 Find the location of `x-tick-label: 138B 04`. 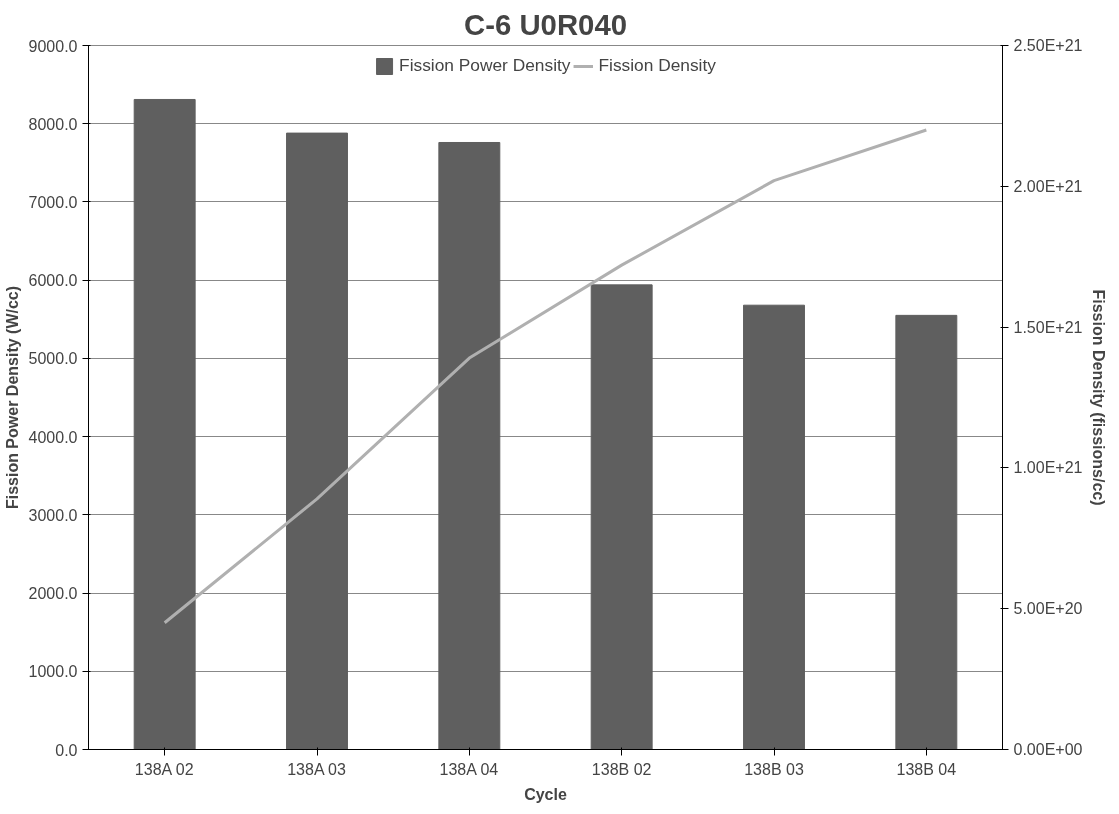

x-tick-label: 138B 04 is located at coordinates (926, 769).